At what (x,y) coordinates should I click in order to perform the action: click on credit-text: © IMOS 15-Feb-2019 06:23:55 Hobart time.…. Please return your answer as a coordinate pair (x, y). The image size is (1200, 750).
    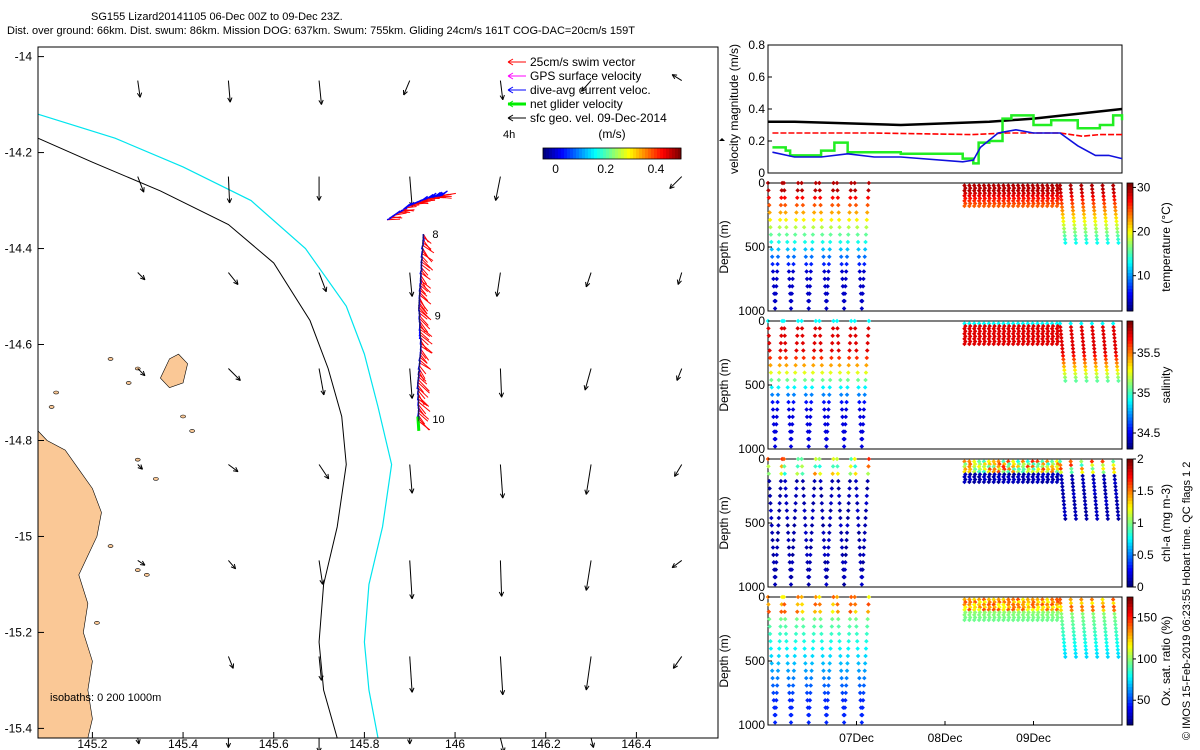
    Looking at the image, I should click on (1187, 601).